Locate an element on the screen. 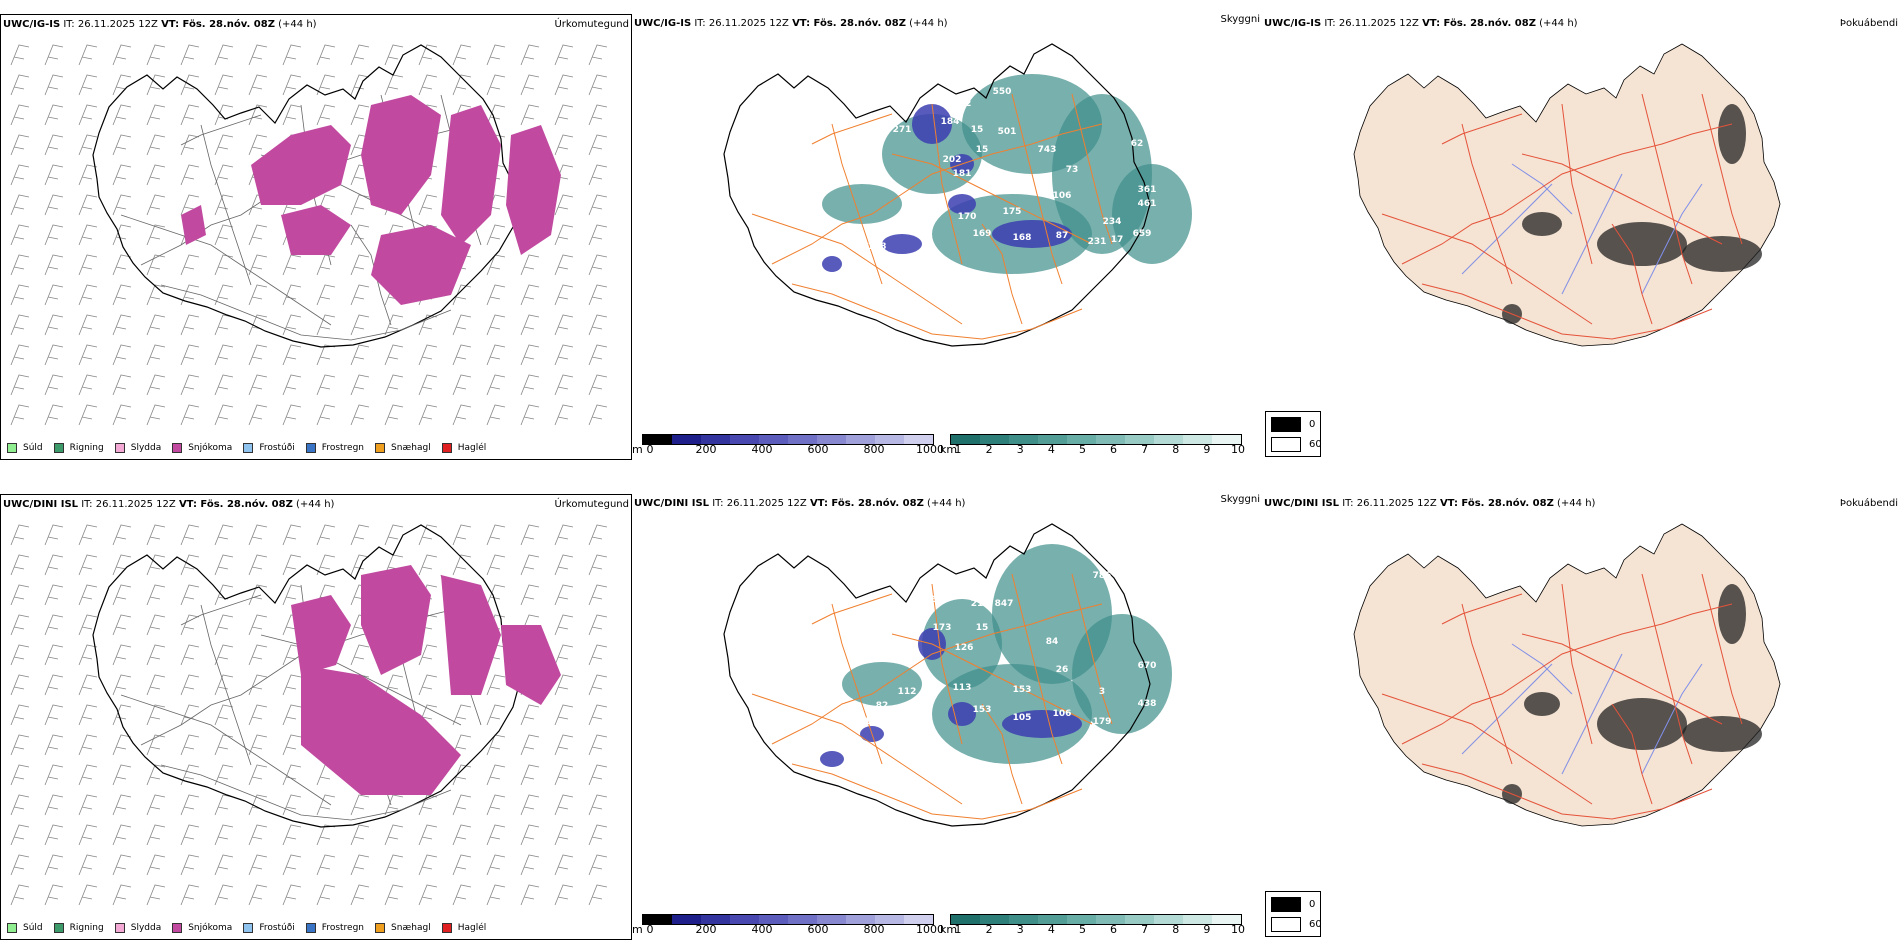 The height and width of the screenshot is (950, 1900). cloud-base-label: 265 is located at coordinates (934, 600).